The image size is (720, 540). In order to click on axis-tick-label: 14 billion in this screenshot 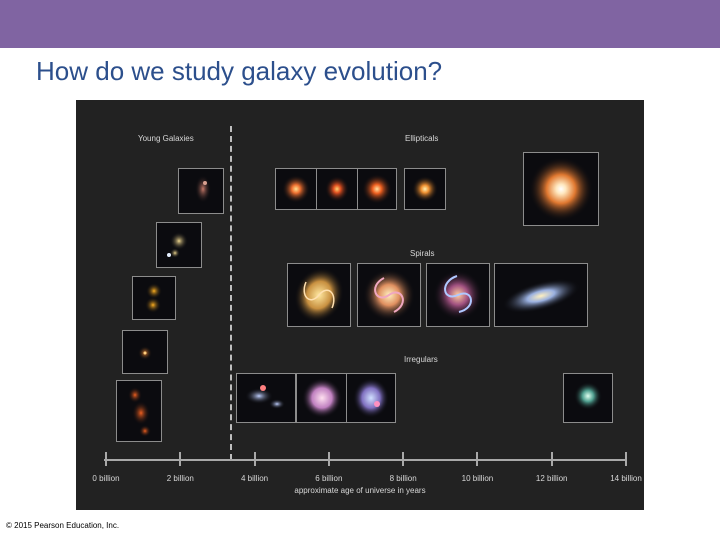, I will do `click(626, 478)`.